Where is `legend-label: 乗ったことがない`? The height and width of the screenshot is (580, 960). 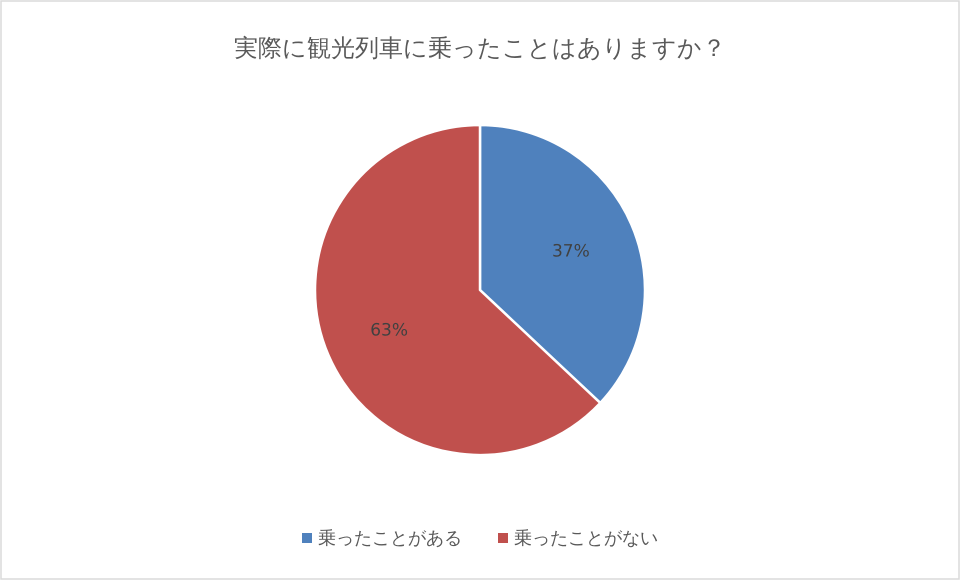
legend-label: 乗ったことがない is located at coordinates (586, 538).